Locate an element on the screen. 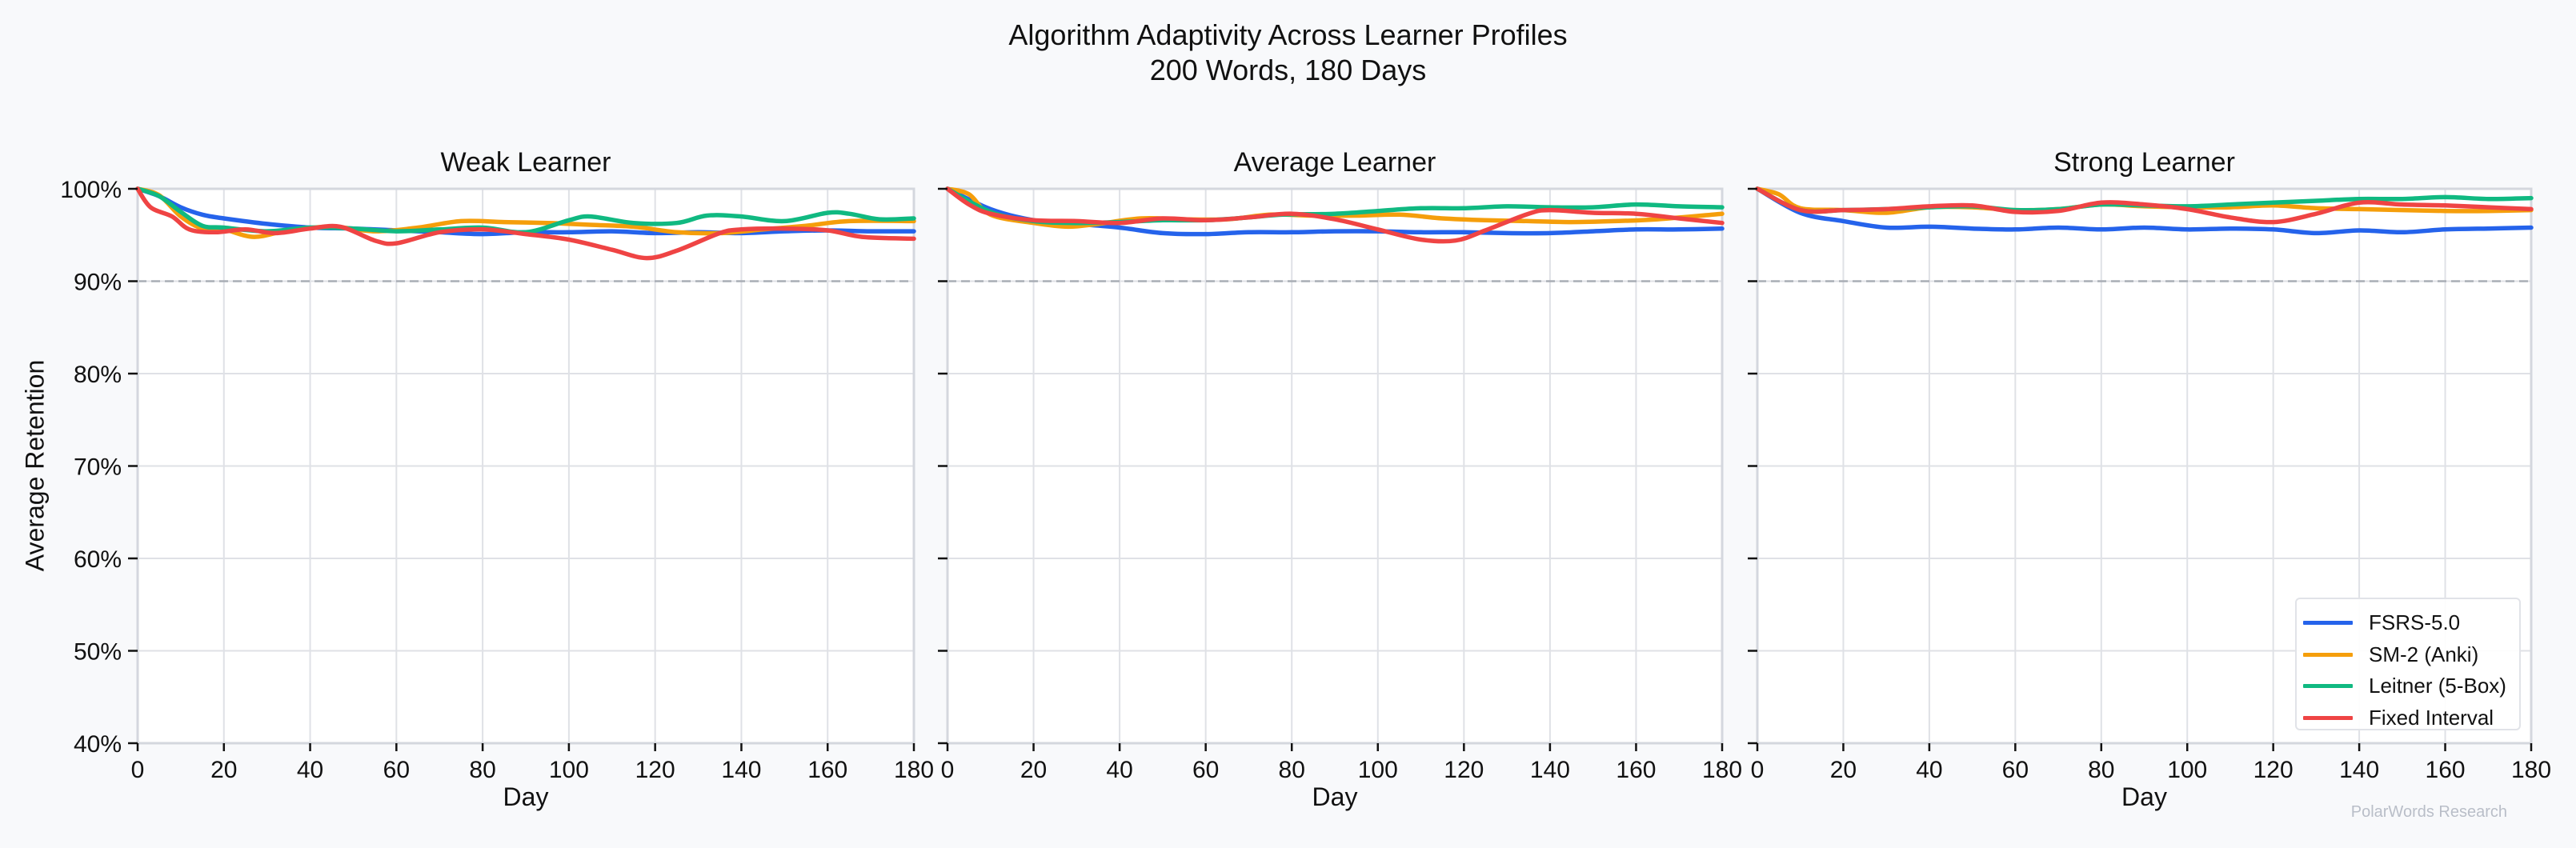 The height and width of the screenshot is (848, 2576). legend-label-fixed: Fixed Interval is located at coordinates (2431, 717).